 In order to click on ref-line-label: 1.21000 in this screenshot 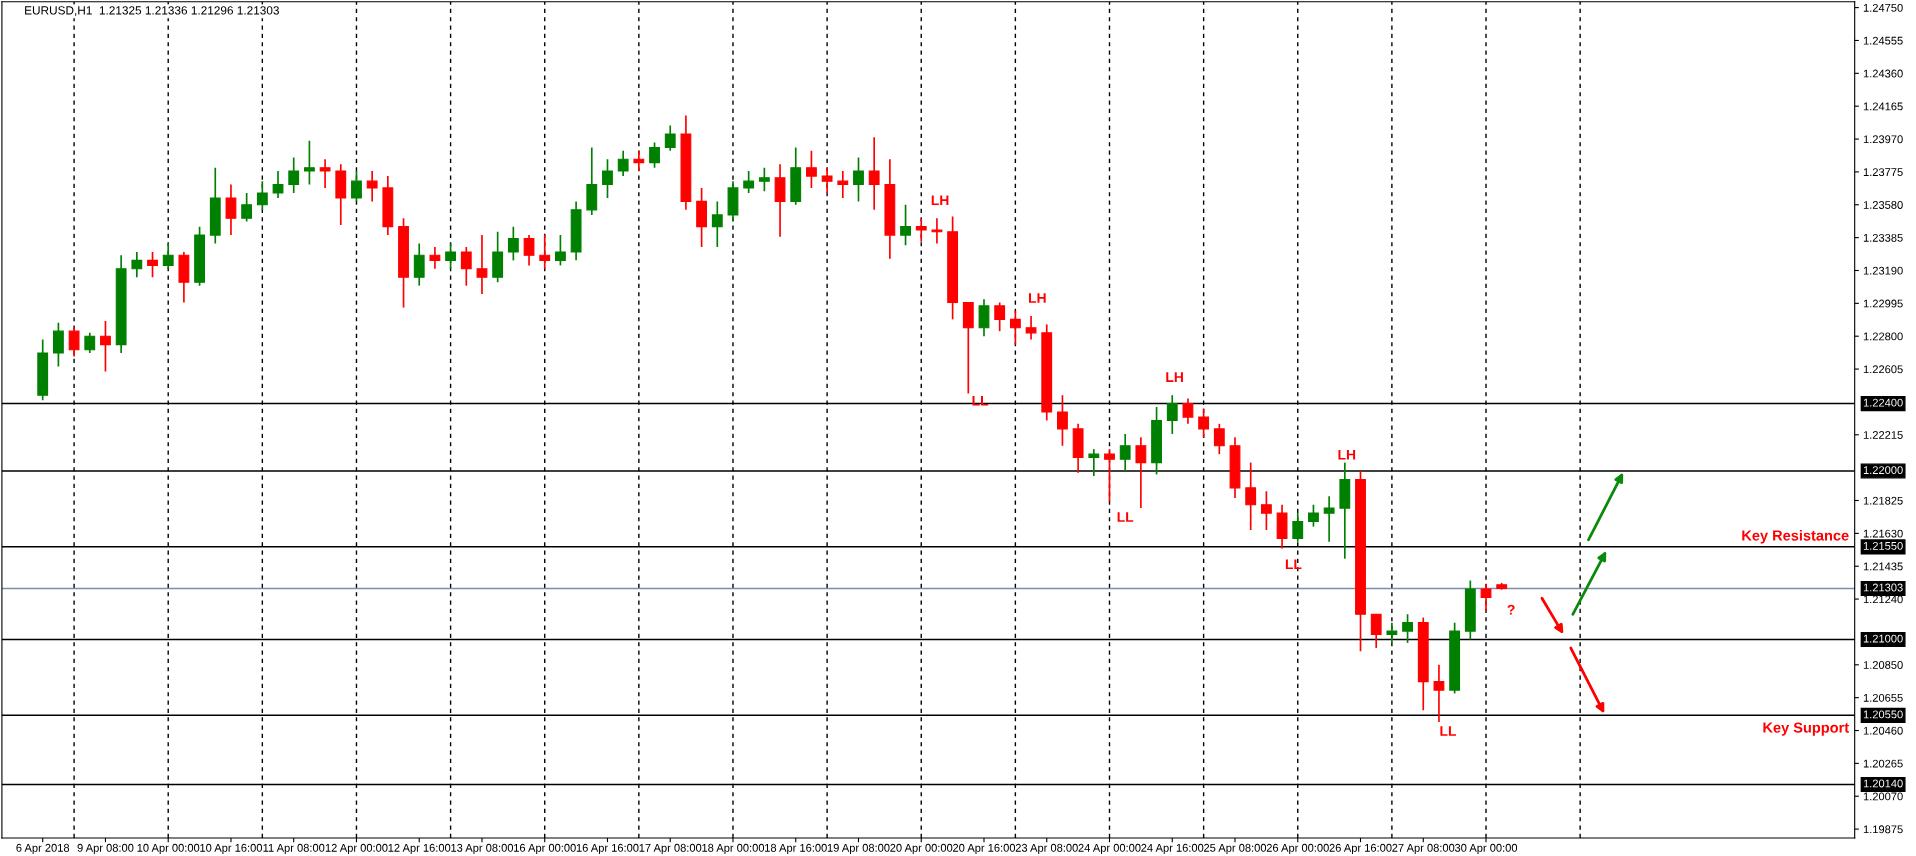, I will do `click(1883, 638)`.